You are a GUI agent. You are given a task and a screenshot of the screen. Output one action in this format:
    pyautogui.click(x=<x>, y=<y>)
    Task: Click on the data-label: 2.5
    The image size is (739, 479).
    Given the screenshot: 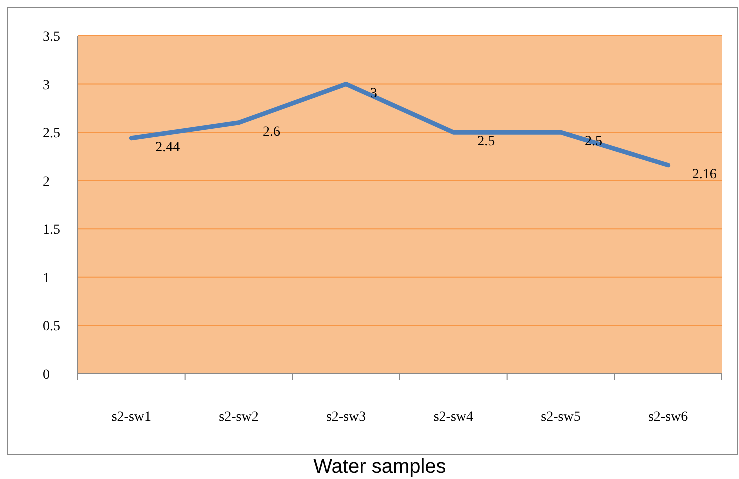 What is the action you would take?
    pyautogui.click(x=487, y=142)
    